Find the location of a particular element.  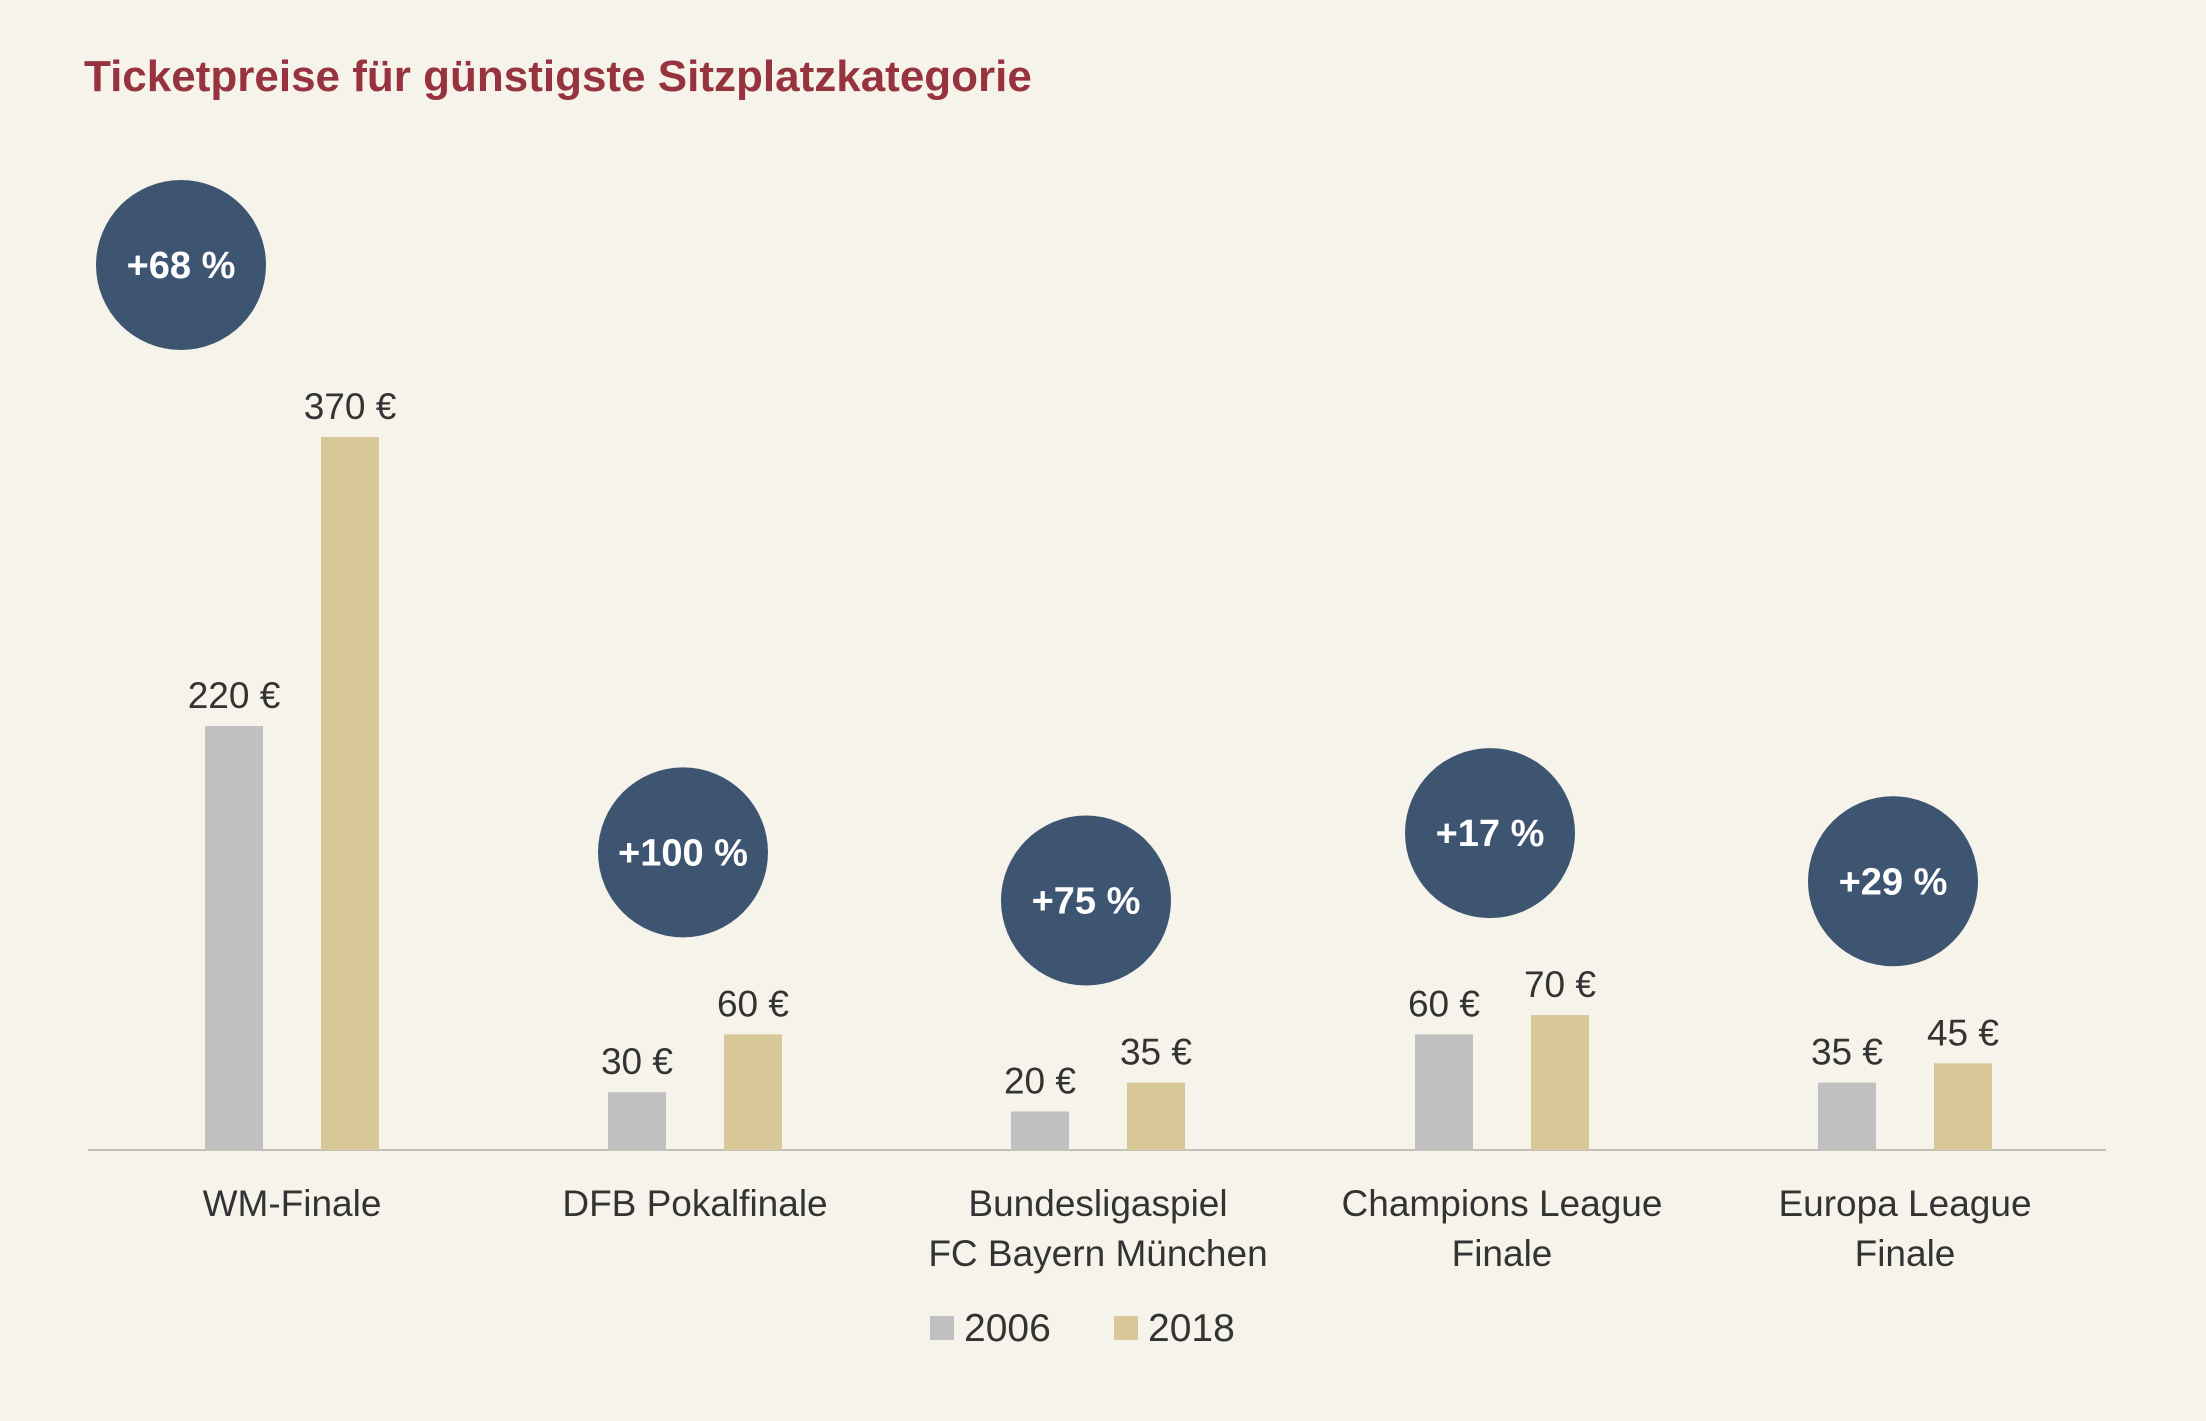

bar-label-2018-0: 370 € is located at coordinates (350, 406).